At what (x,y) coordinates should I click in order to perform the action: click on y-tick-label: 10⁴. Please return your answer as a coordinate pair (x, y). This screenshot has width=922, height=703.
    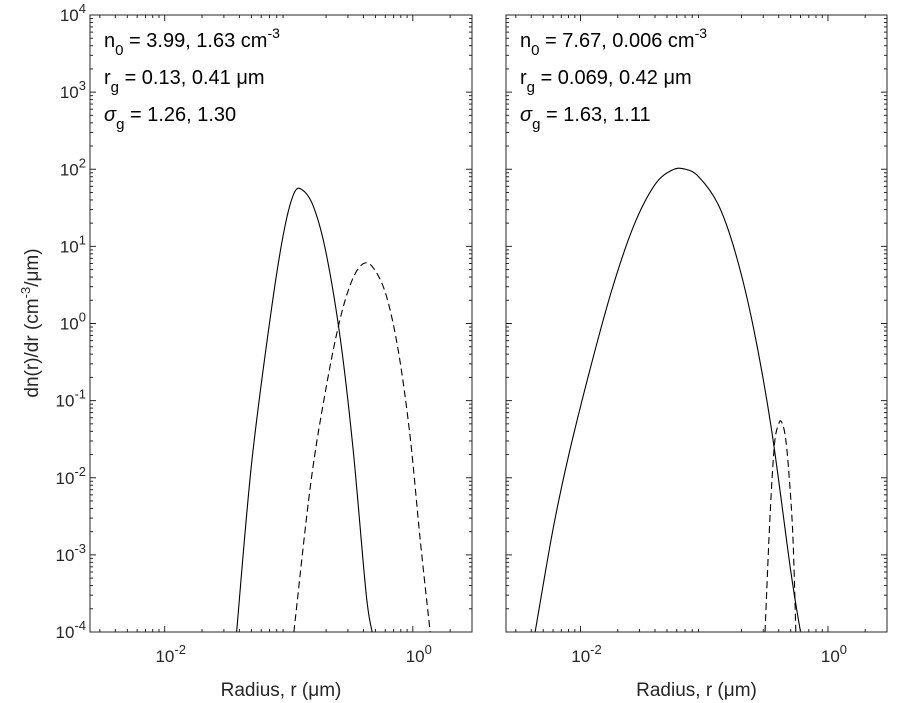
    Looking at the image, I should click on (73, 13).